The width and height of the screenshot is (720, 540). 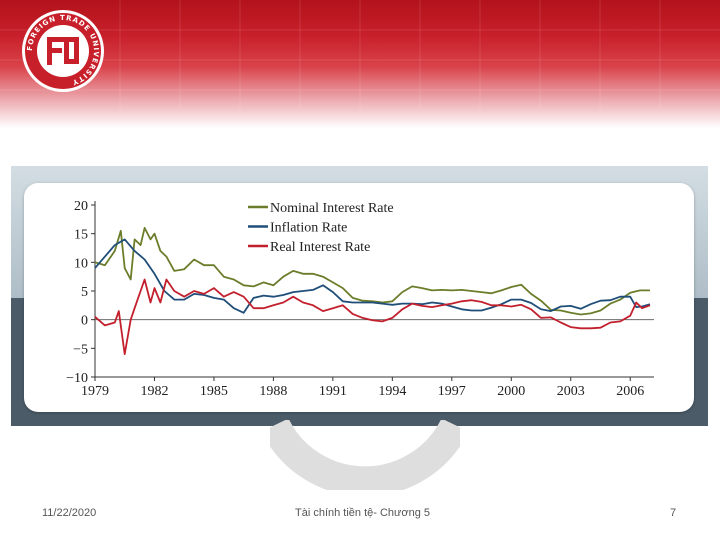 What do you see at coordinates (392, 391) in the screenshot?
I see `x-tick-label: 1994` at bounding box center [392, 391].